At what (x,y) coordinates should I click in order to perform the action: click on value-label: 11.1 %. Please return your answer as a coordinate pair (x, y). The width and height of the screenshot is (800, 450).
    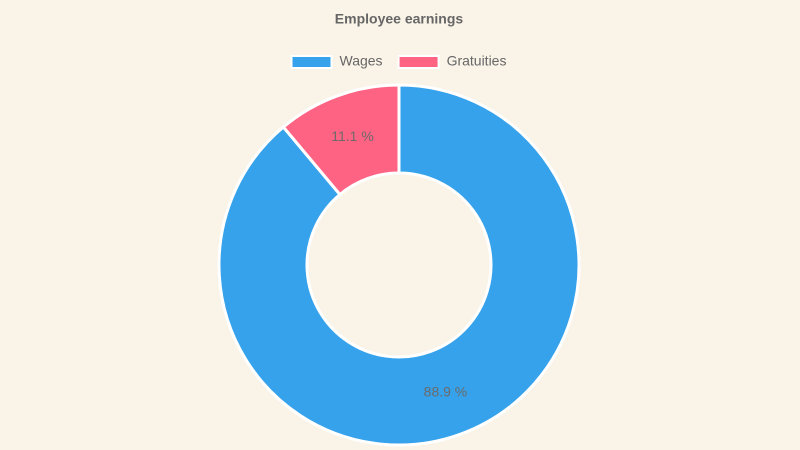
    Looking at the image, I should click on (352, 136).